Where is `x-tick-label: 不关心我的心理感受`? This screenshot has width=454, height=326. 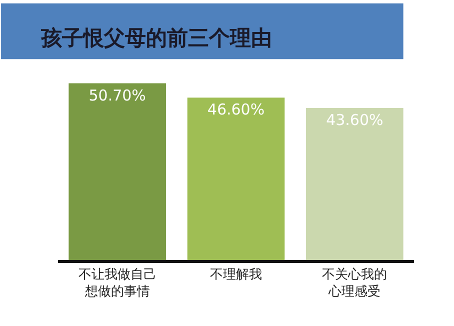 x-tick-label: 不关心我的心理感受 is located at coordinates (355, 283).